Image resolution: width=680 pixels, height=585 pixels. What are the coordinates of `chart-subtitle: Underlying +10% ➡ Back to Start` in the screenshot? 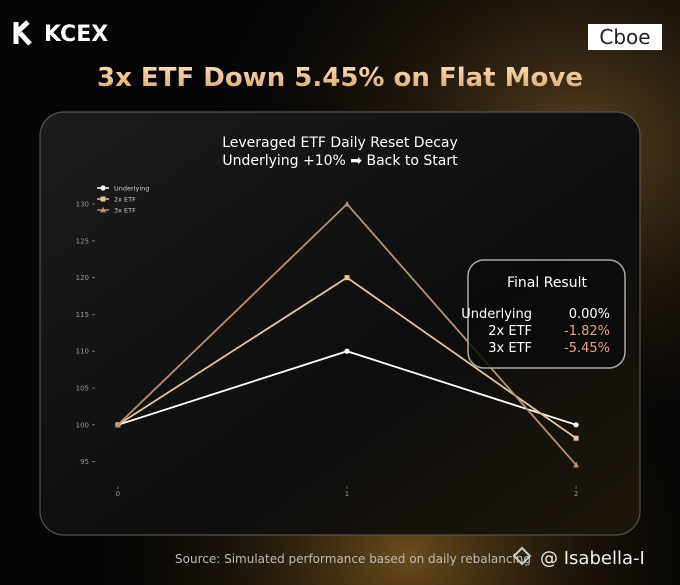 It's located at (340, 161).